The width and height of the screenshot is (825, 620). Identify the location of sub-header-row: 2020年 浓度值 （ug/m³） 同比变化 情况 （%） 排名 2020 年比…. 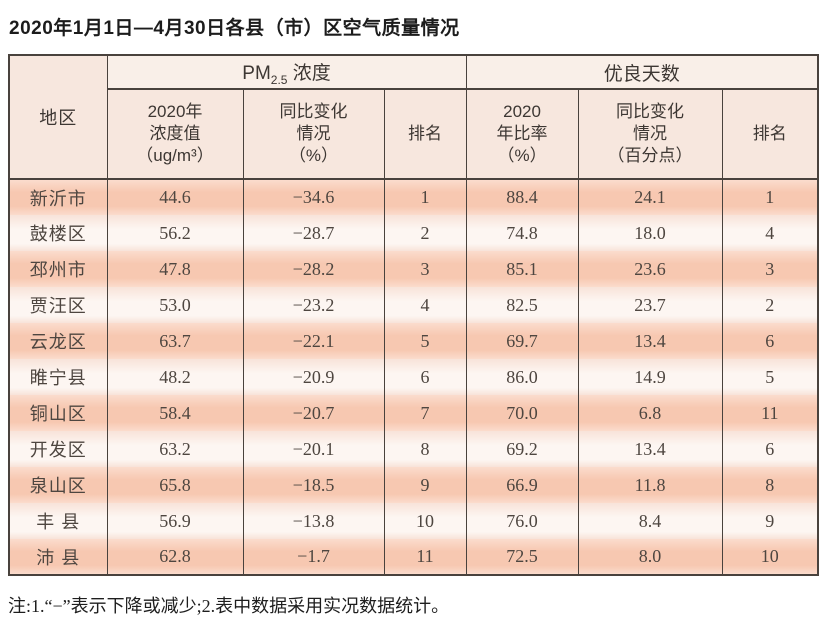
(414, 134).